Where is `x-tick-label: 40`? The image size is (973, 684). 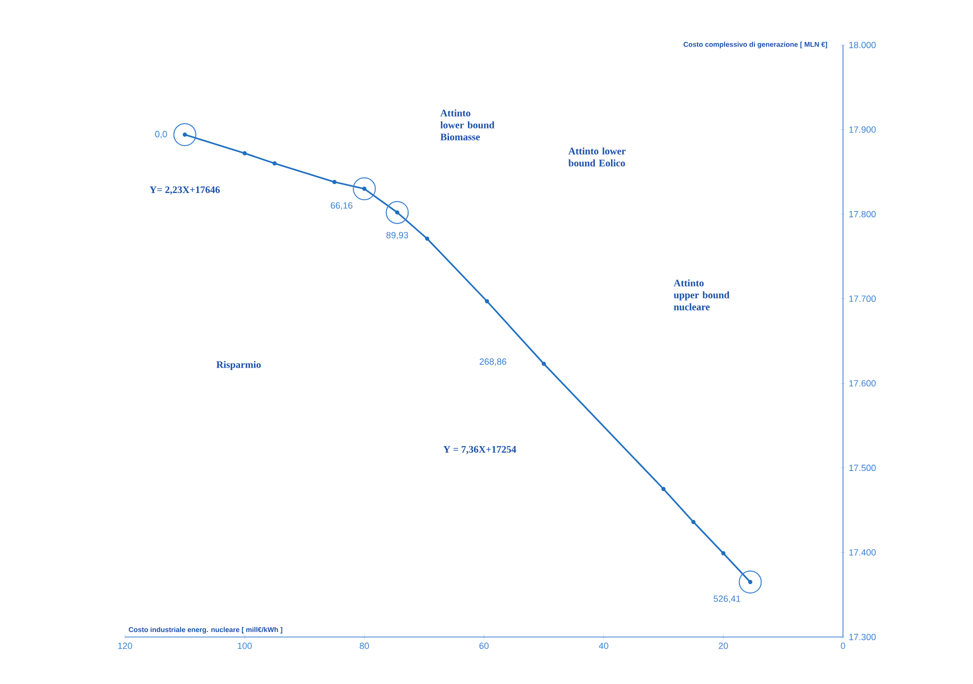
x-tick-label: 40 is located at coordinates (603, 645).